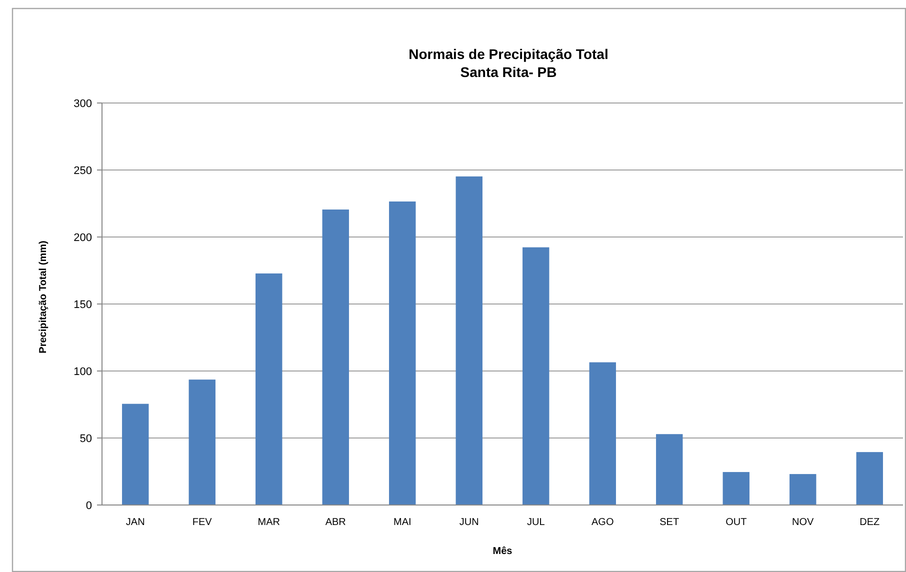 The image size is (906, 572). What do you see at coordinates (83, 372) in the screenshot?
I see `y-tick-label: 100` at bounding box center [83, 372].